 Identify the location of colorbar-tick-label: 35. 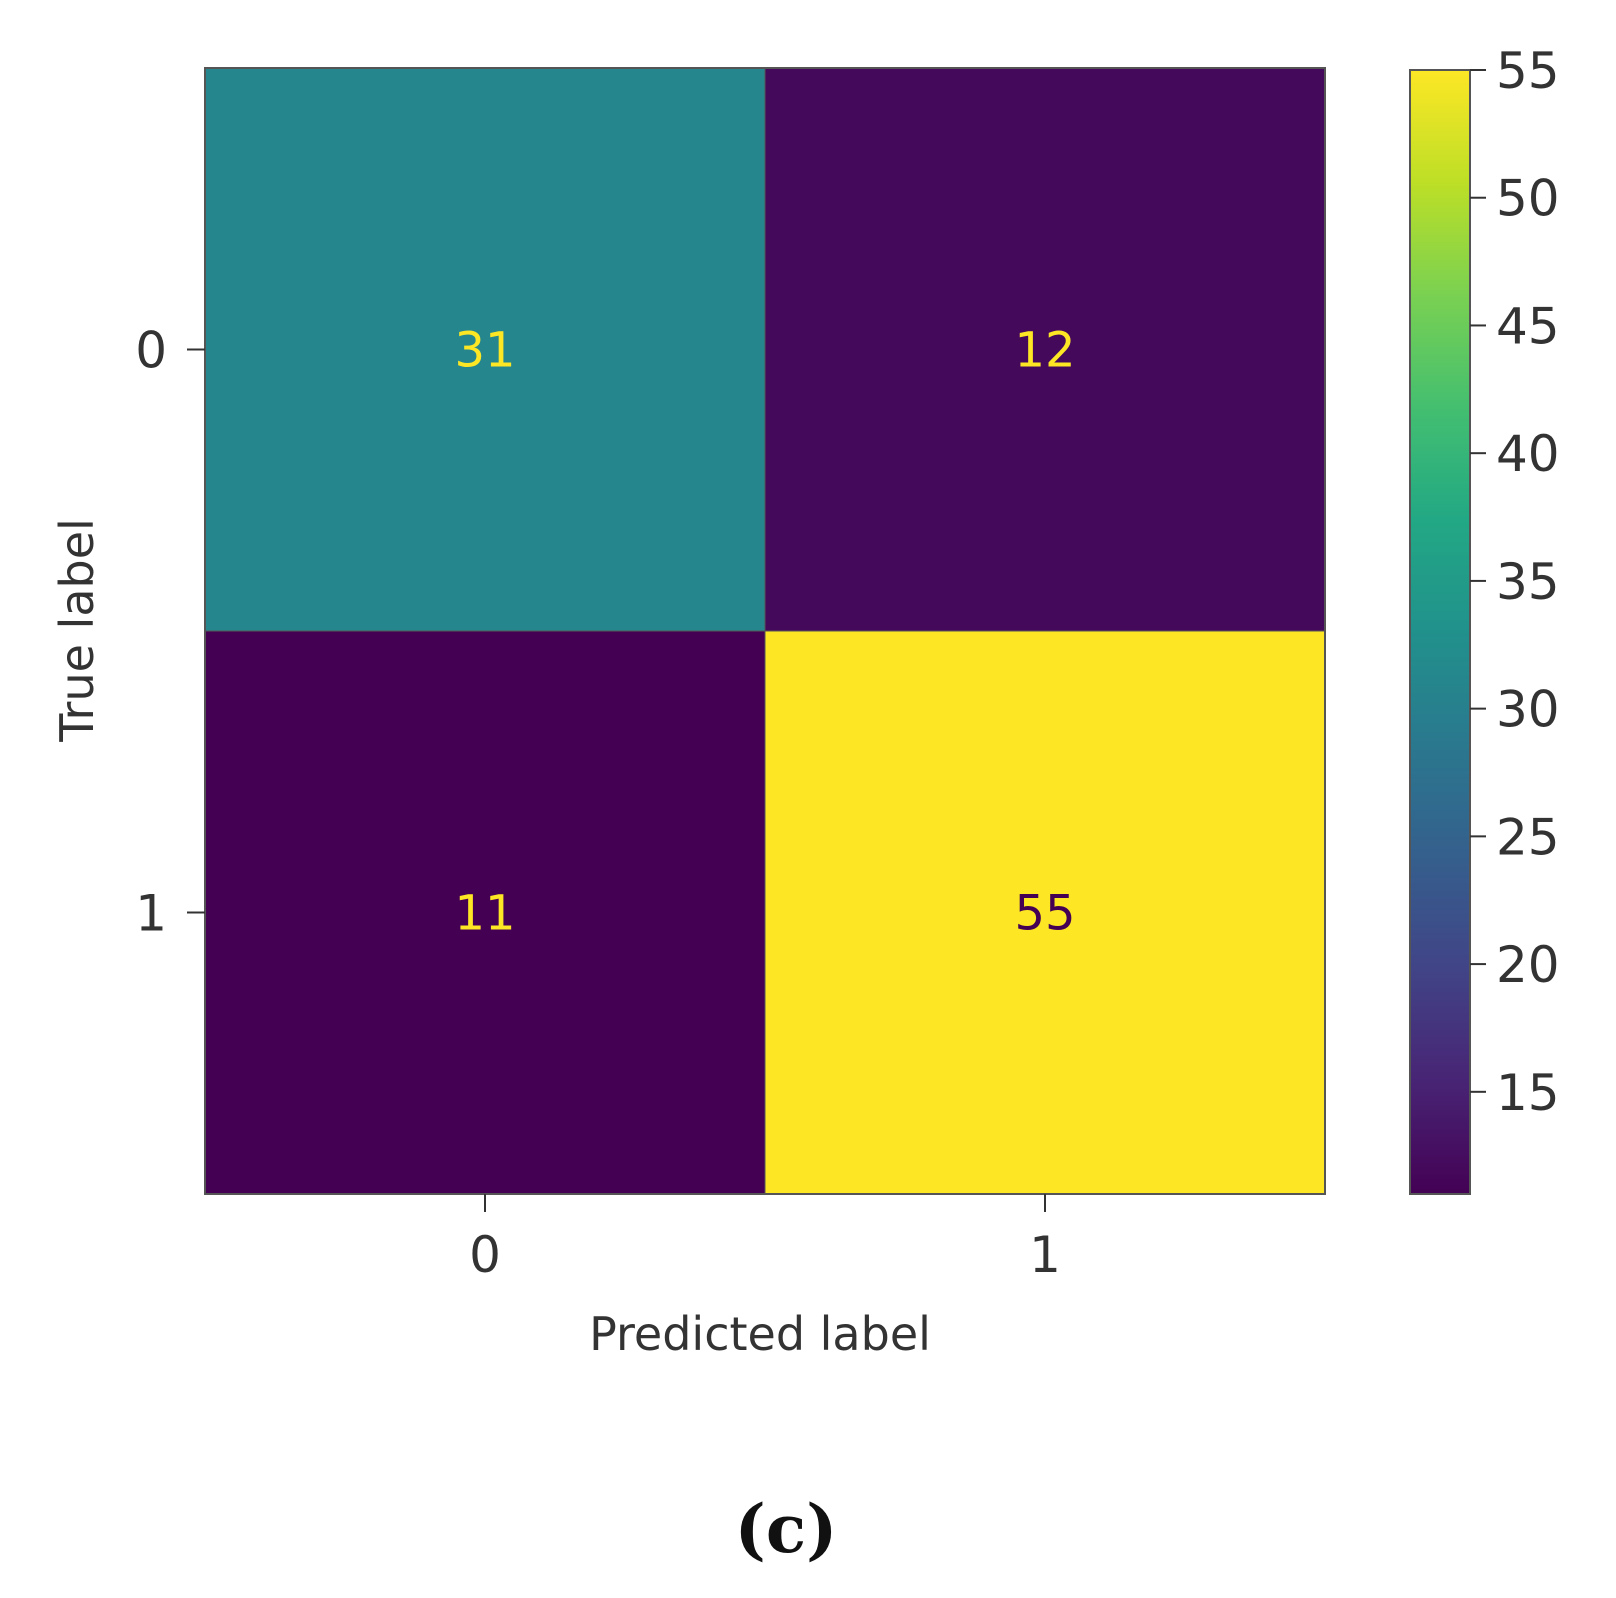
(1528, 582).